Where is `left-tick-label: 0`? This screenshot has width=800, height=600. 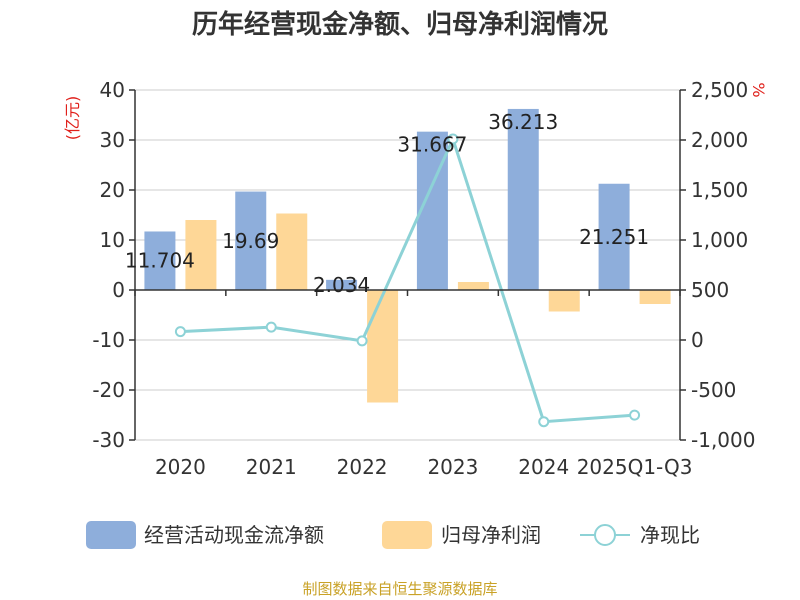 left-tick-label: 0 is located at coordinates (118, 290).